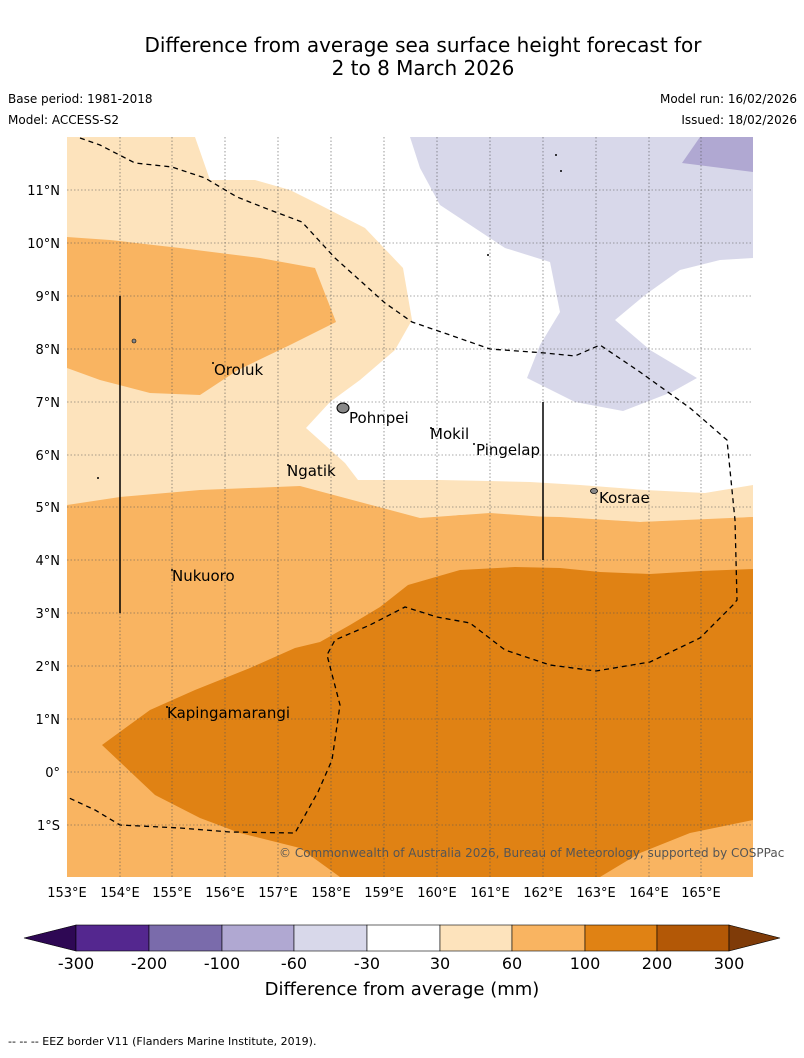 The height and width of the screenshot is (1058, 804). What do you see at coordinates (367, 963) in the screenshot?
I see `colorbar-tick-label: -30` at bounding box center [367, 963].